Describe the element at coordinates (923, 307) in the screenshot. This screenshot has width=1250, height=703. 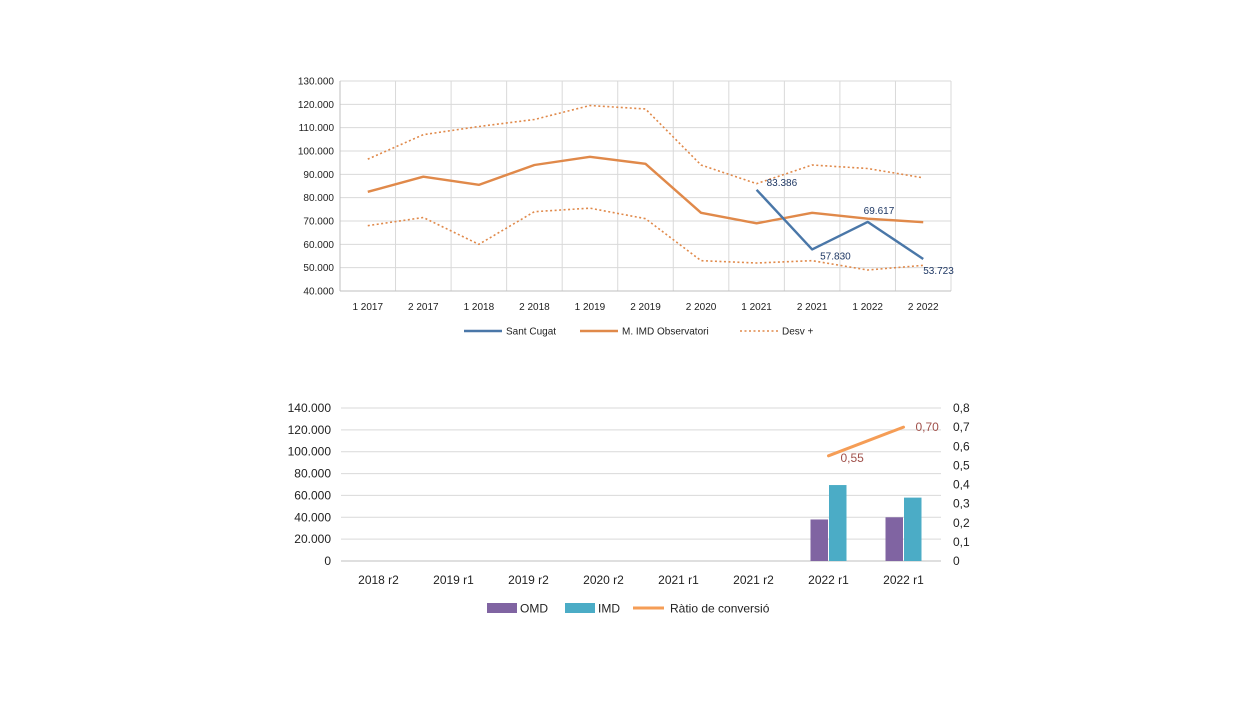
I see `x-tick-label: 2 2022` at that location.